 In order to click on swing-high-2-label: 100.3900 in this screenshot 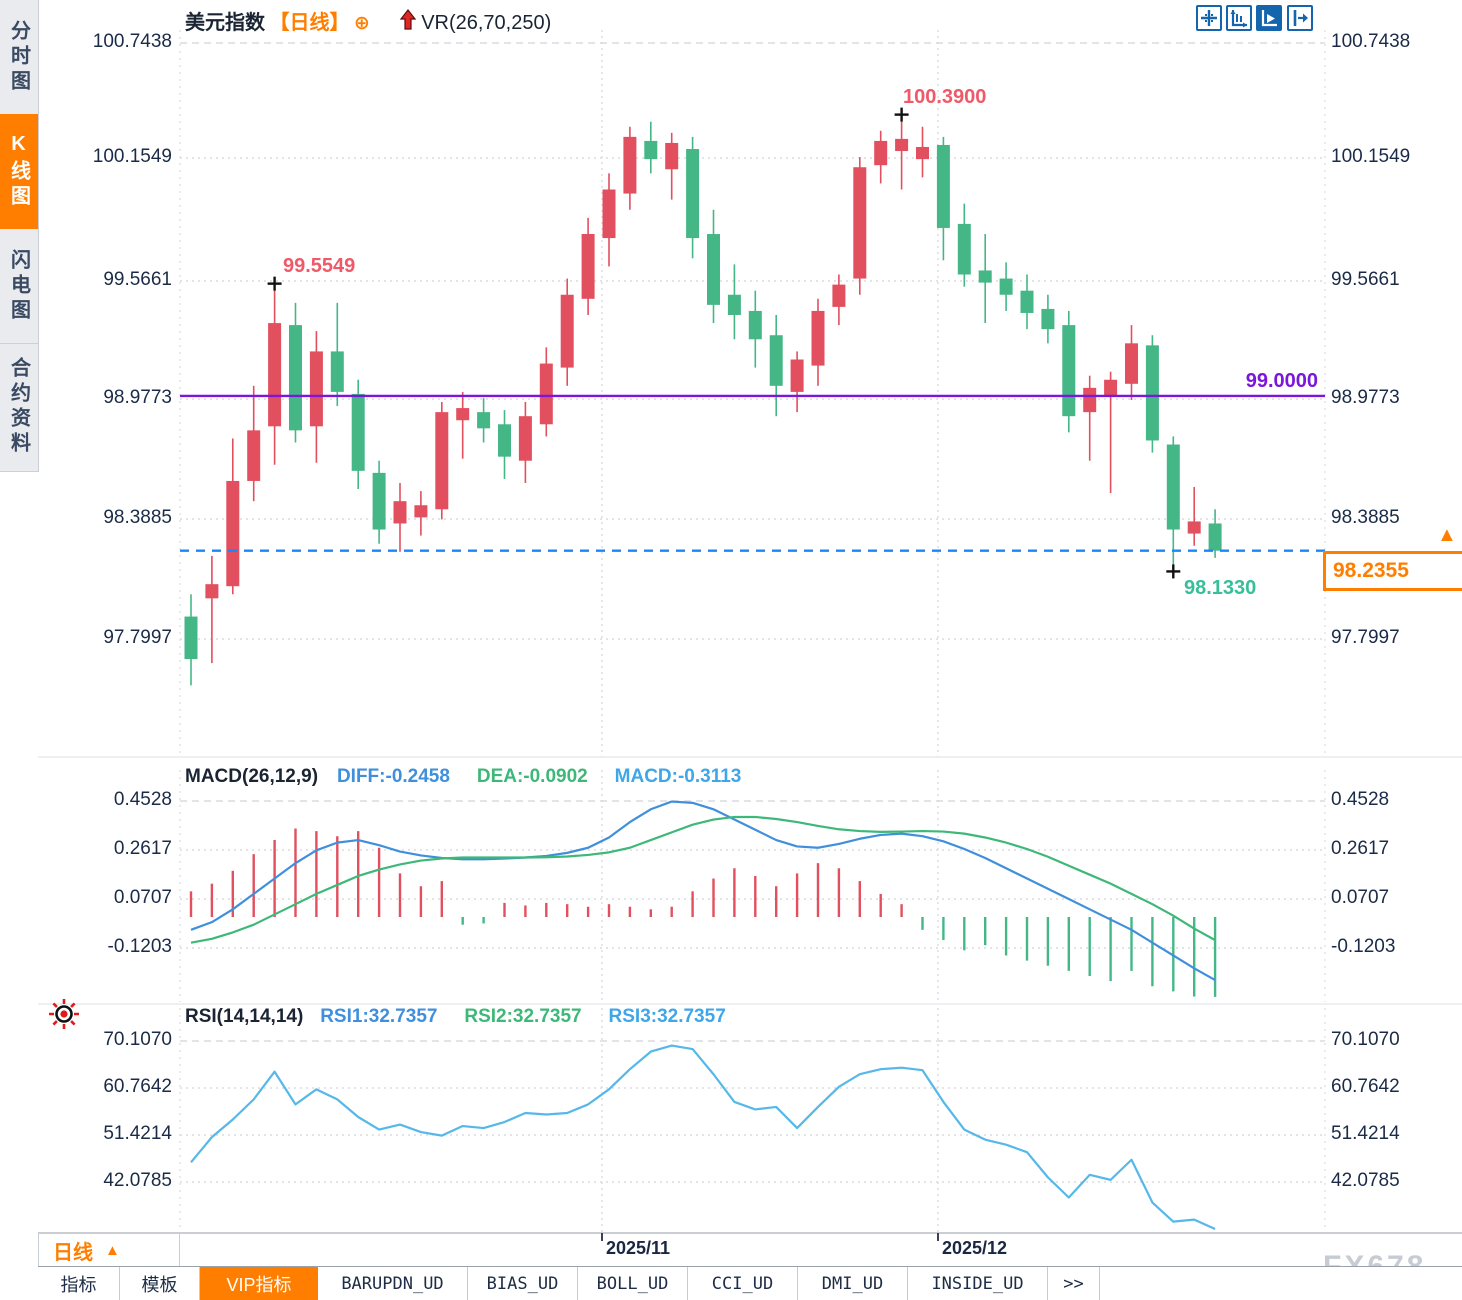, I will do `click(945, 97)`.